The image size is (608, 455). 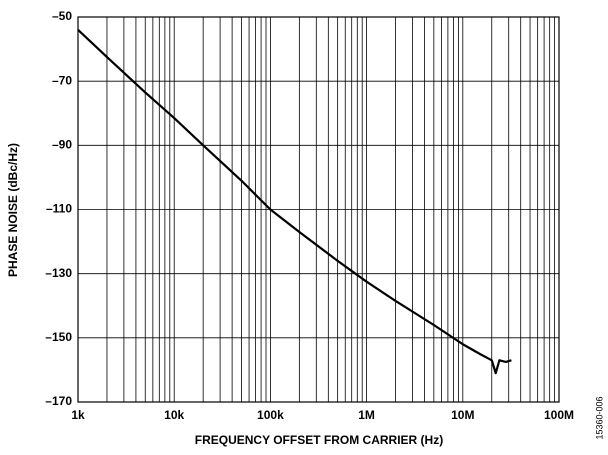 What do you see at coordinates (62, 16) in the screenshot?
I see `y-tick-label: –50` at bounding box center [62, 16].